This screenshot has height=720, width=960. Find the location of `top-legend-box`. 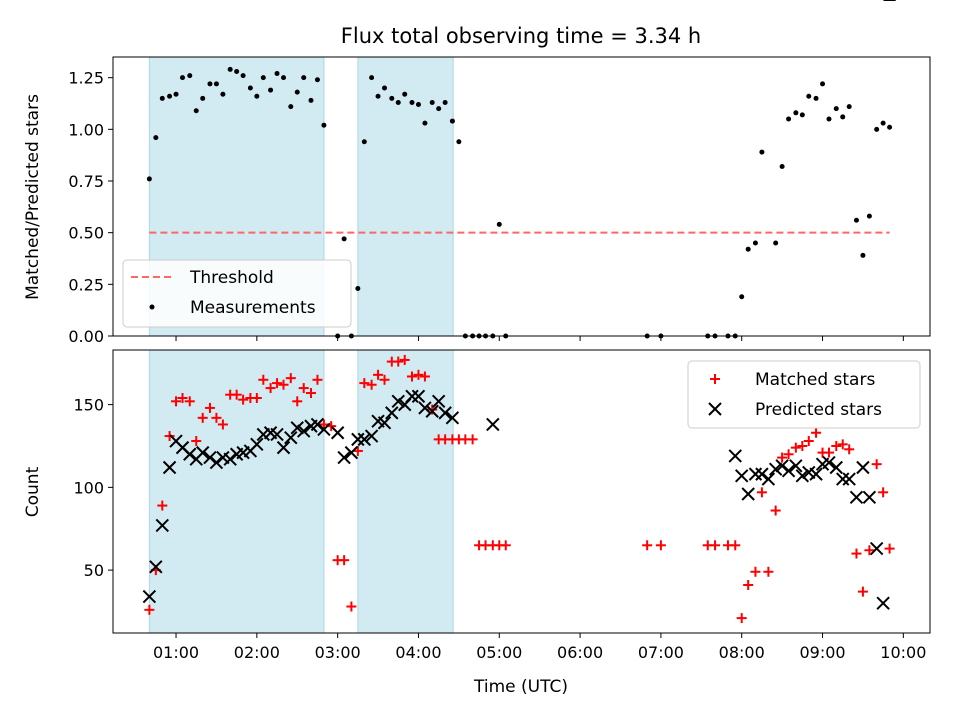

top-legend-box is located at coordinates (237, 293).